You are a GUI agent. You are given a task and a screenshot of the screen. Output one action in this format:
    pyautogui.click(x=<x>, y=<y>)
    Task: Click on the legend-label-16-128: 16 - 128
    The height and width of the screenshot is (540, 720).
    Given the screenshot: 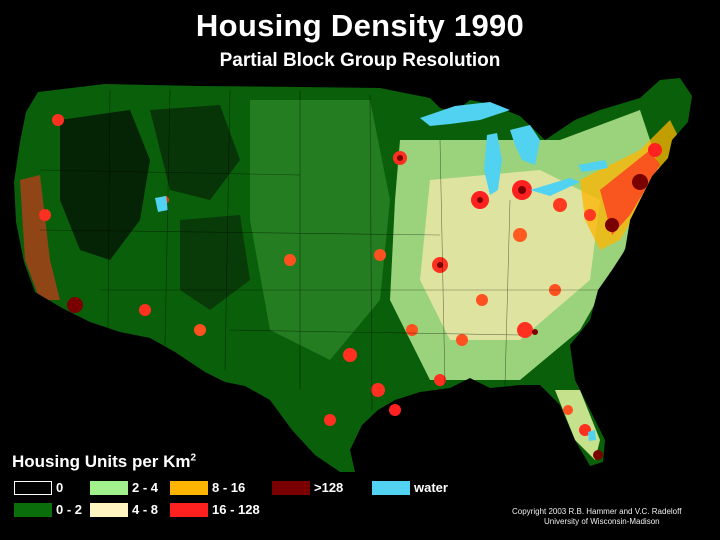 What is the action you would take?
    pyautogui.click(x=236, y=509)
    